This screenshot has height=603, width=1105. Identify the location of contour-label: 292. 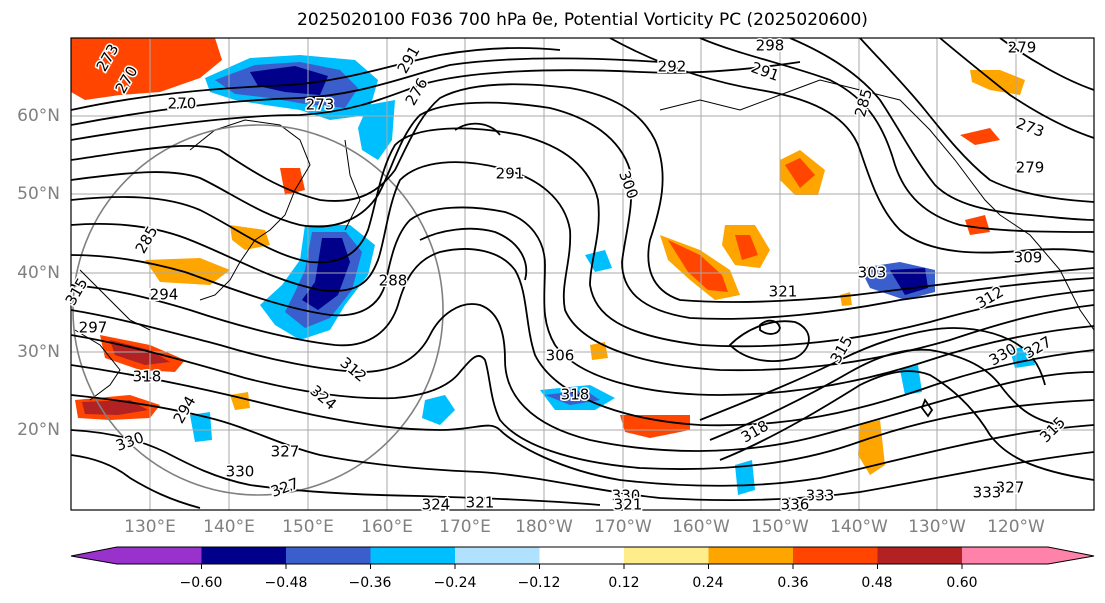
(672, 67).